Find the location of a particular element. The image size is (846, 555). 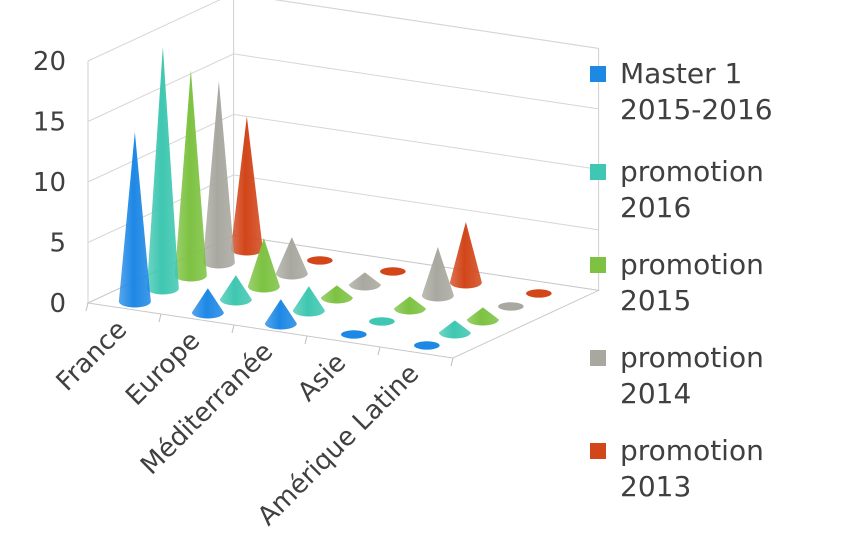

legend-item-promotion-2014: promotion 2014 is located at coordinates (715, 386).